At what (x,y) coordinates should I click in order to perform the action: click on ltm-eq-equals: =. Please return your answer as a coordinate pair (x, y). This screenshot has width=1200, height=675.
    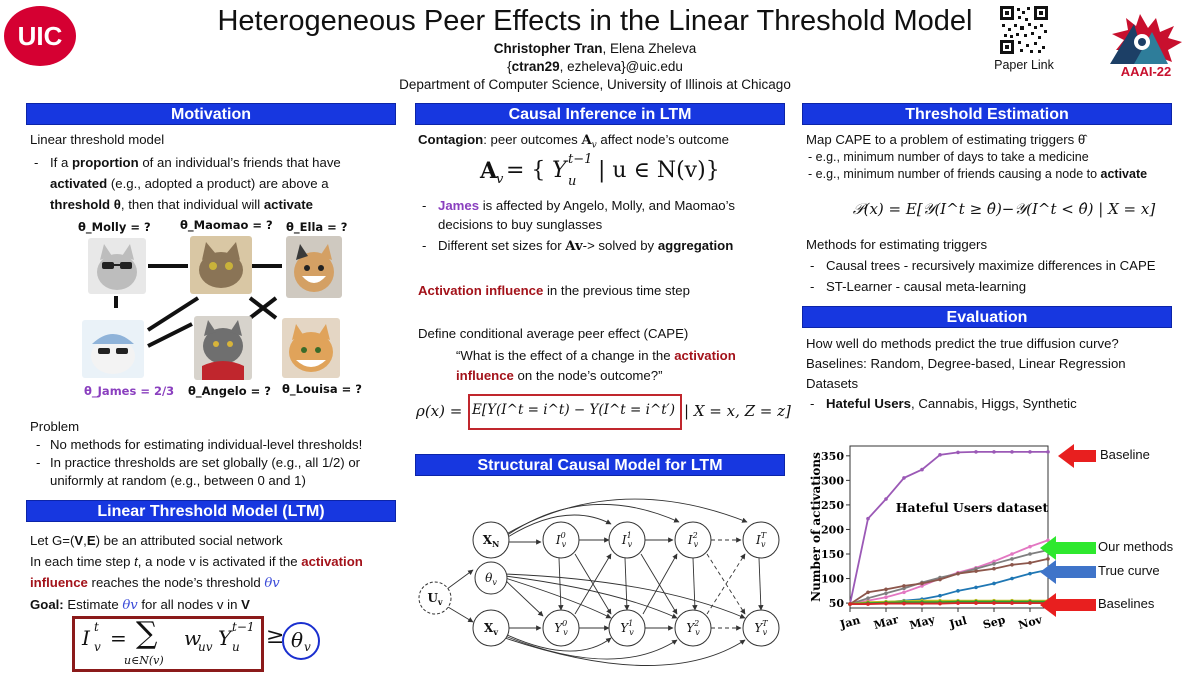
    Looking at the image, I should click on (118, 638).